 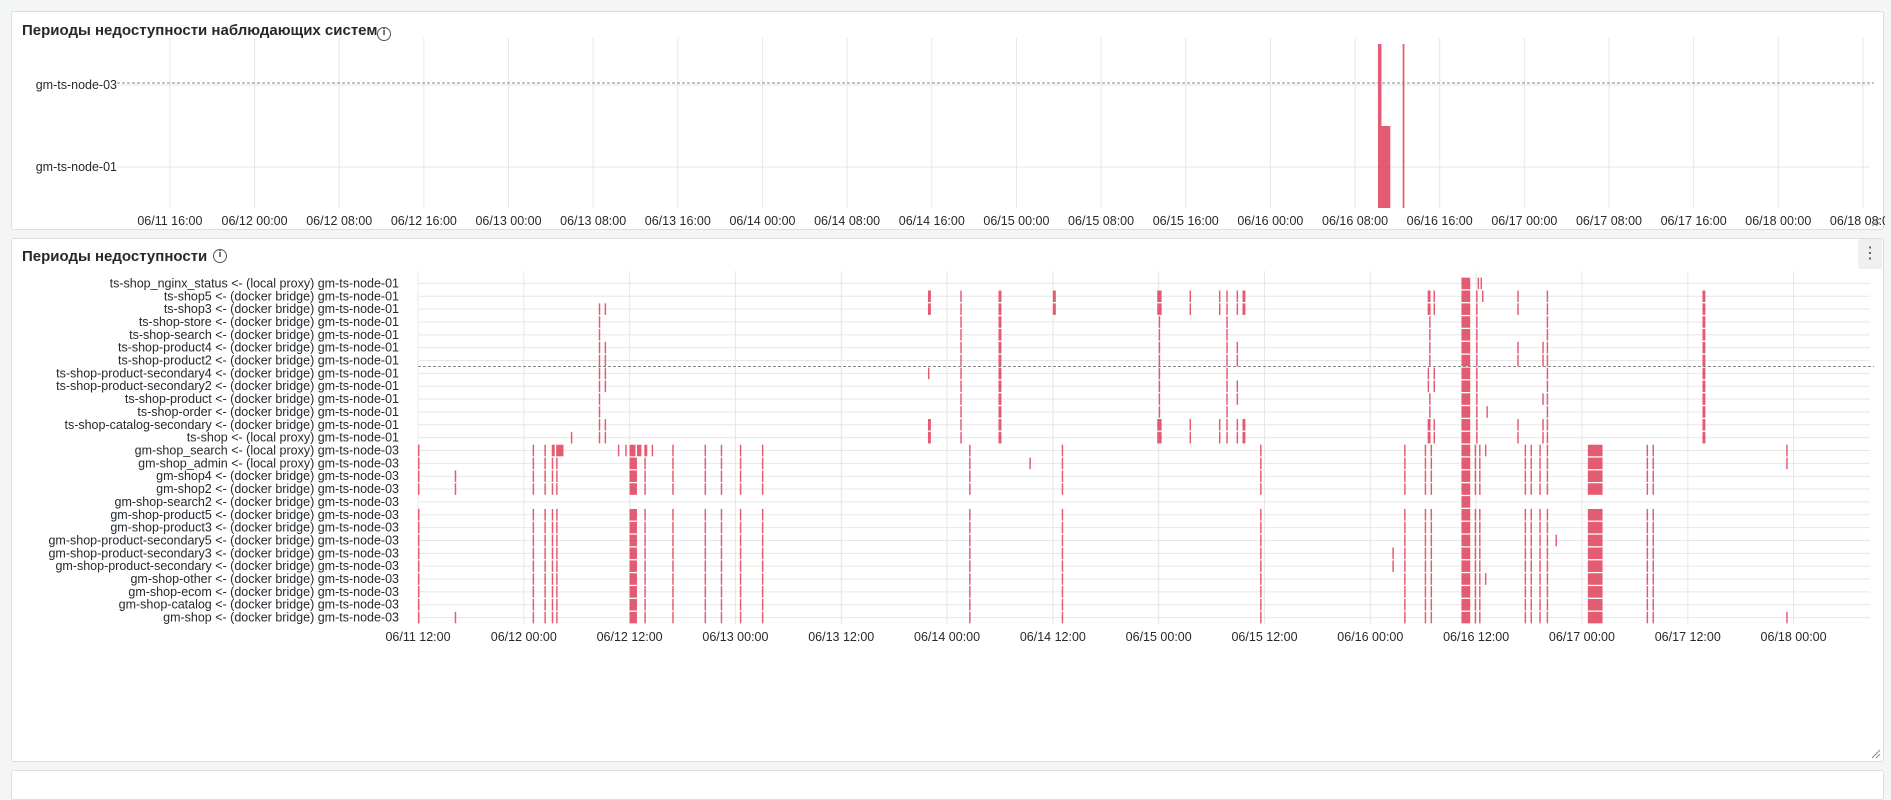 I want to click on x-tick-label: 06/11 12:00, so click(x=417, y=637).